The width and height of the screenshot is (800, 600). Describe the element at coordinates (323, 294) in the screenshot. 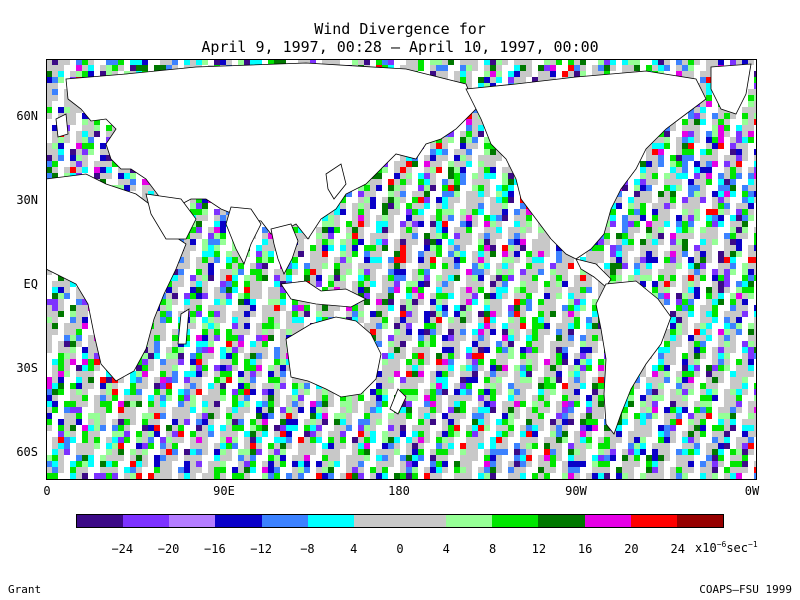

I see `land-indonesia` at that location.